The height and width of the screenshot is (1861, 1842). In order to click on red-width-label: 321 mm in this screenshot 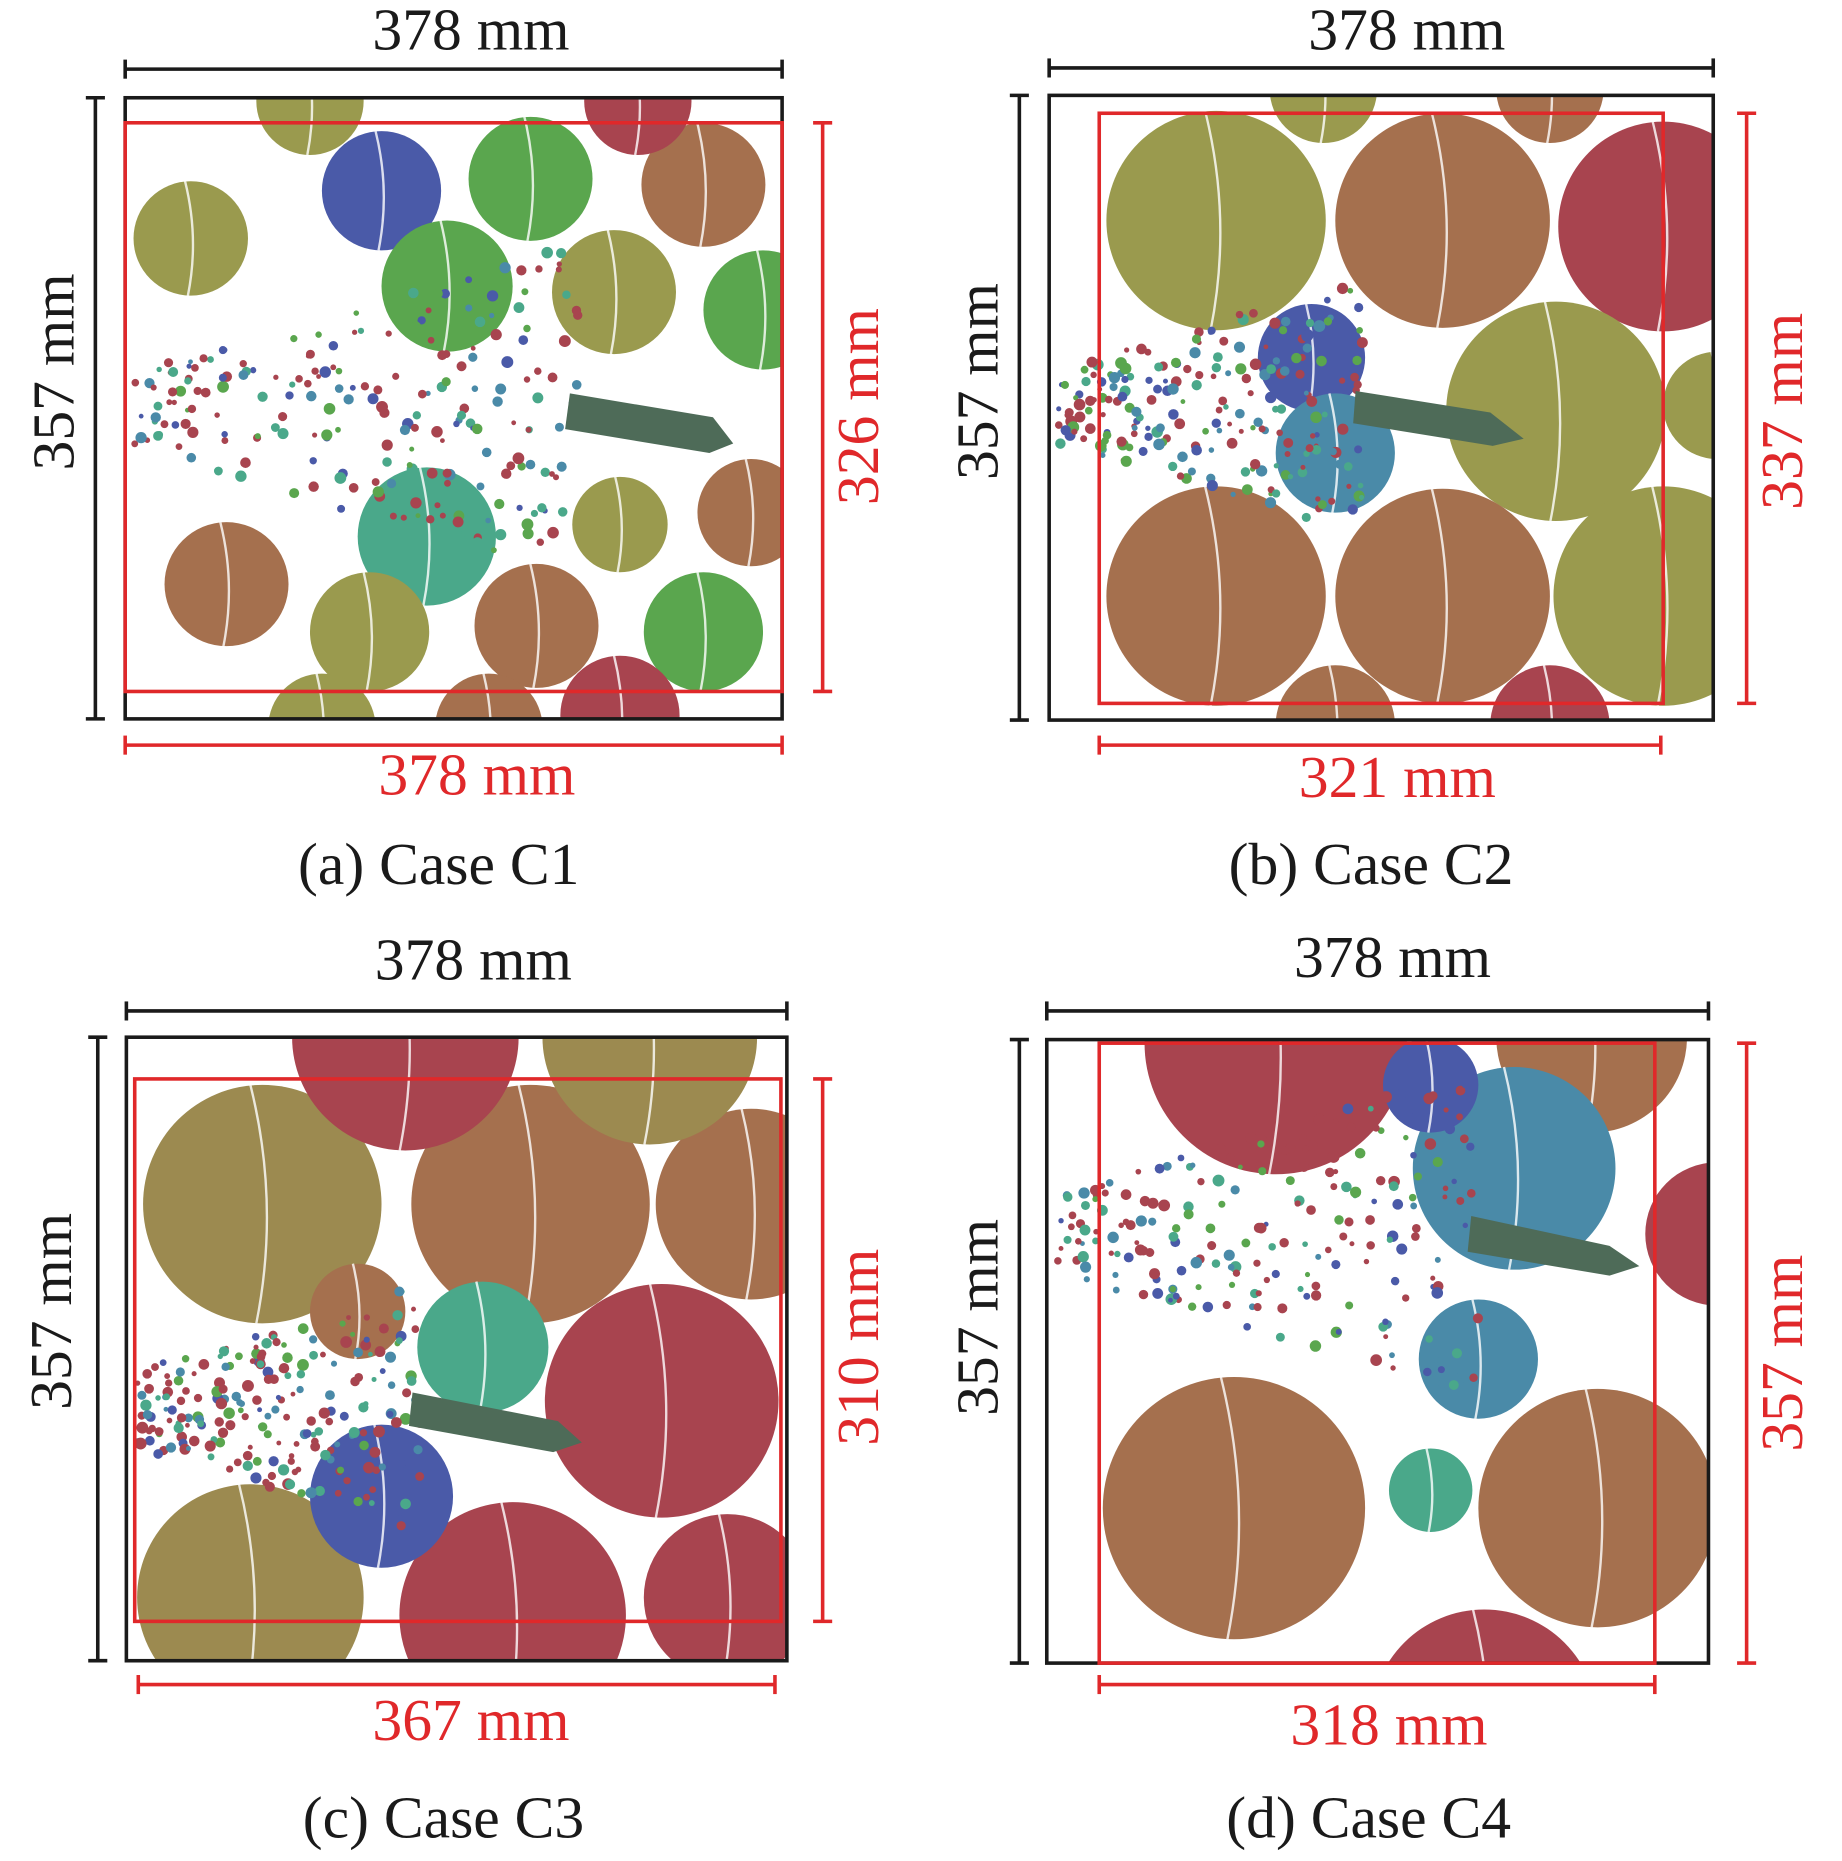, I will do `click(1397, 777)`.